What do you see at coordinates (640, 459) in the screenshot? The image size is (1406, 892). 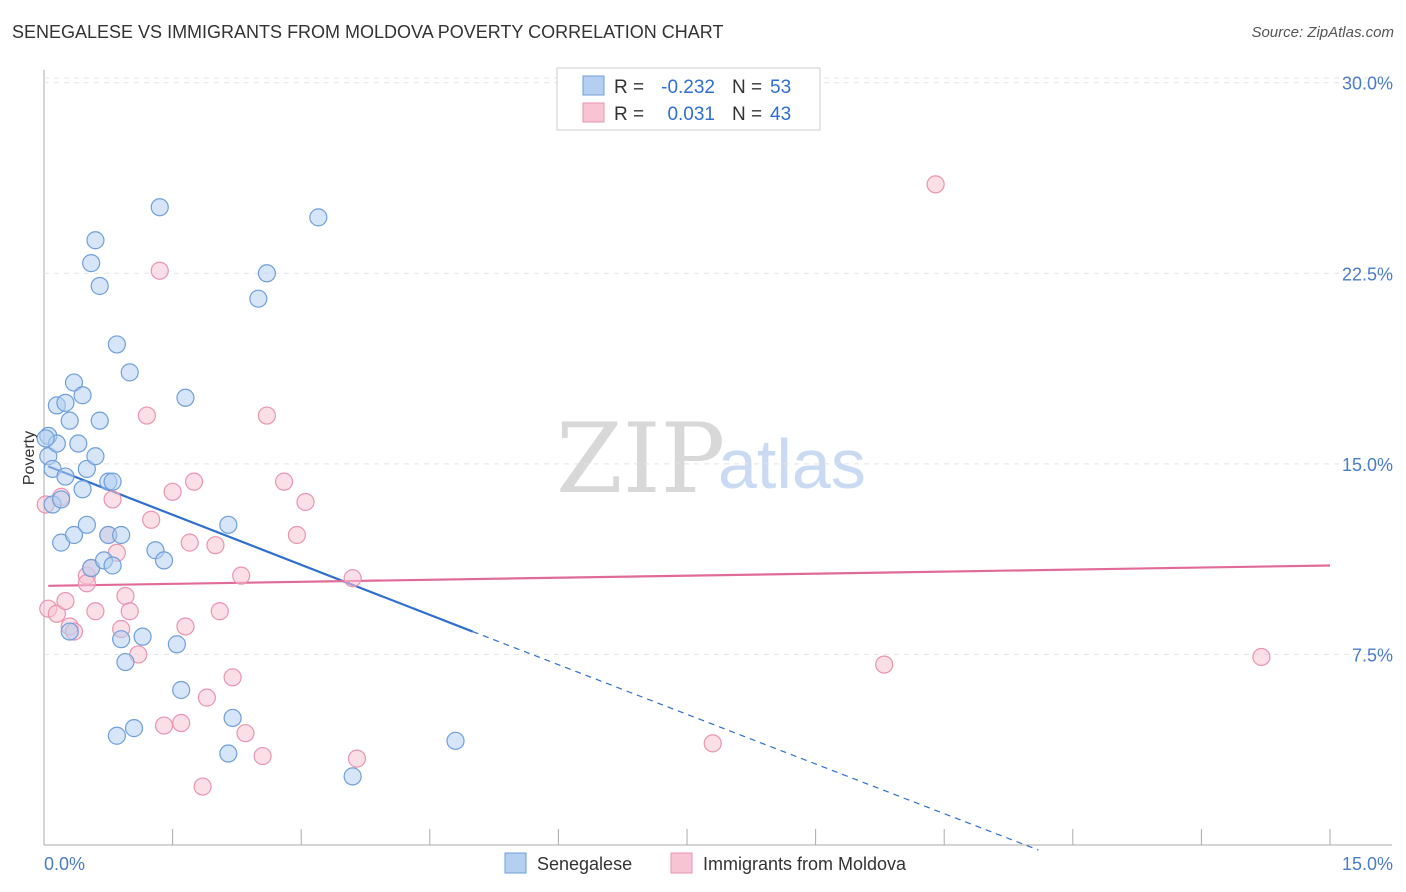 I see `watermark-zip: ZIP` at bounding box center [640, 459].